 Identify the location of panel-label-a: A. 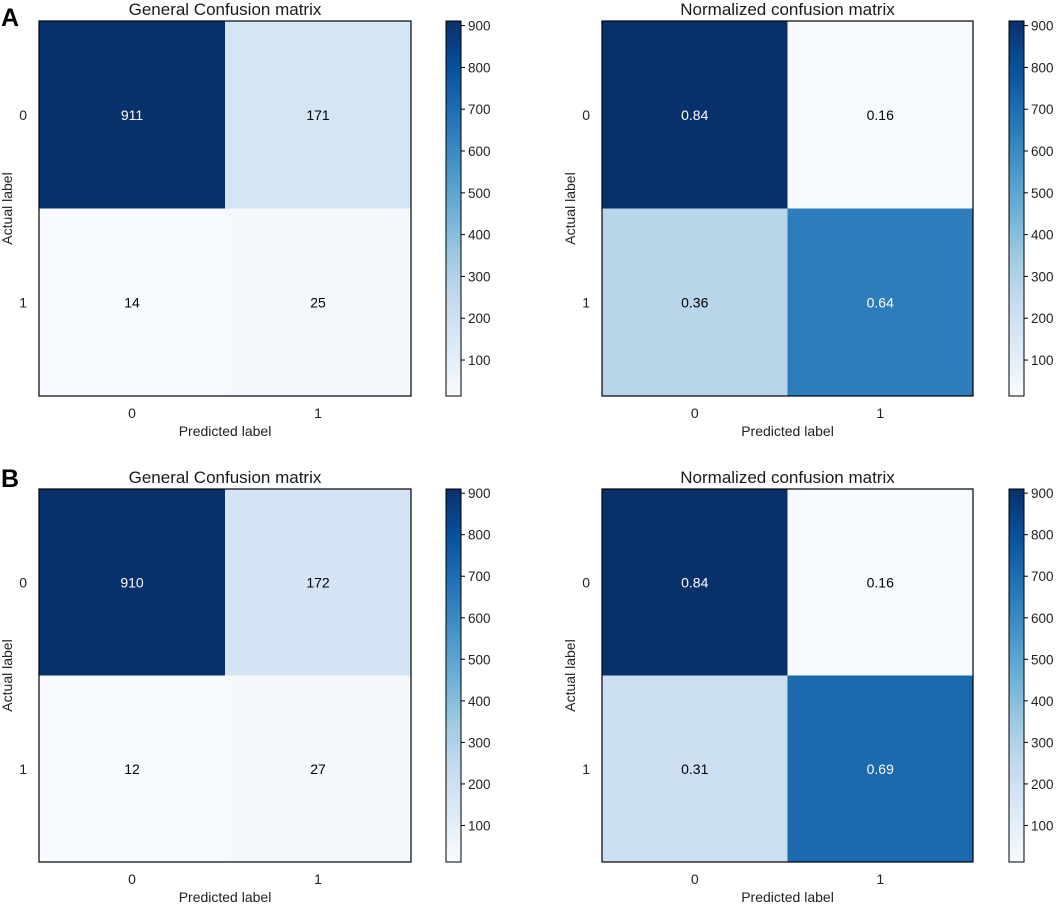
(10, 18).